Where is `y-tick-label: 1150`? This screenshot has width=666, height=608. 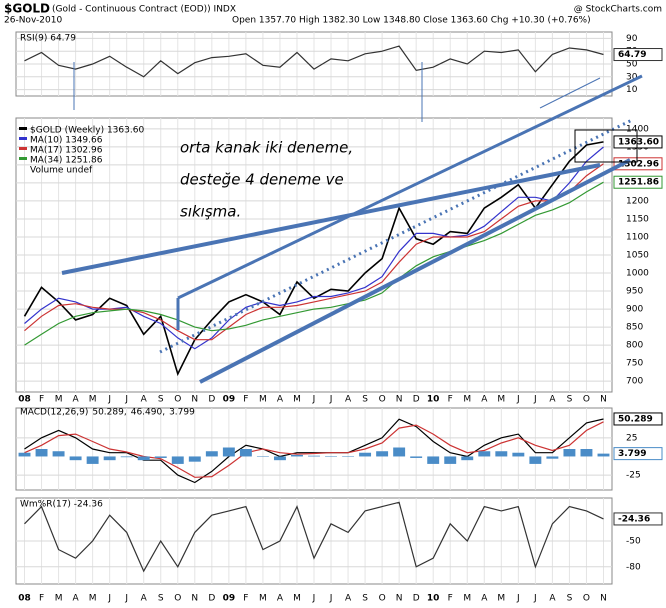
y-tick-label: 1150 is located at coordinates (637, 219).